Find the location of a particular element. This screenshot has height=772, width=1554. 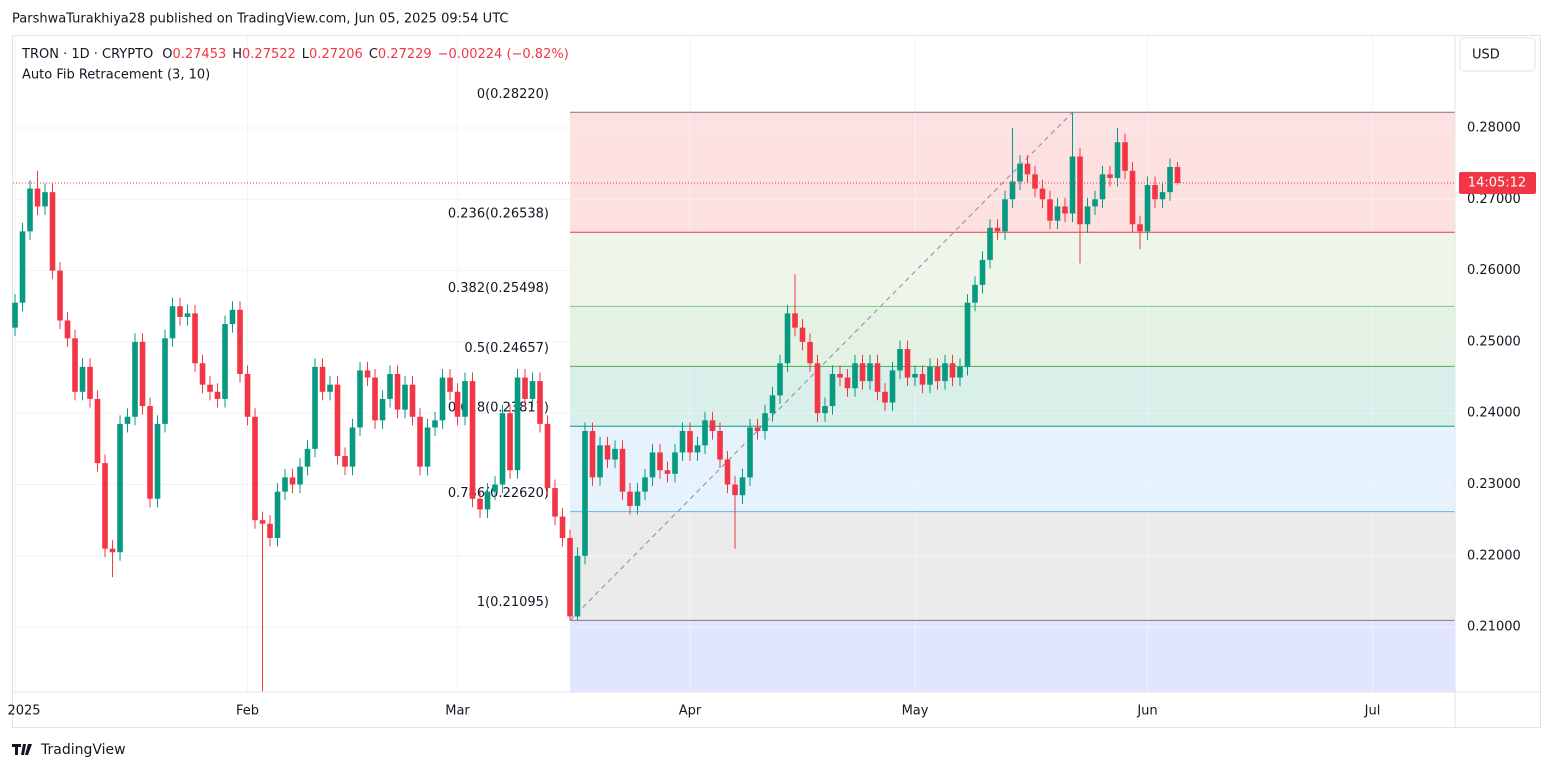

countdown: 14:05:12 is located at coordinates (1497, 182).